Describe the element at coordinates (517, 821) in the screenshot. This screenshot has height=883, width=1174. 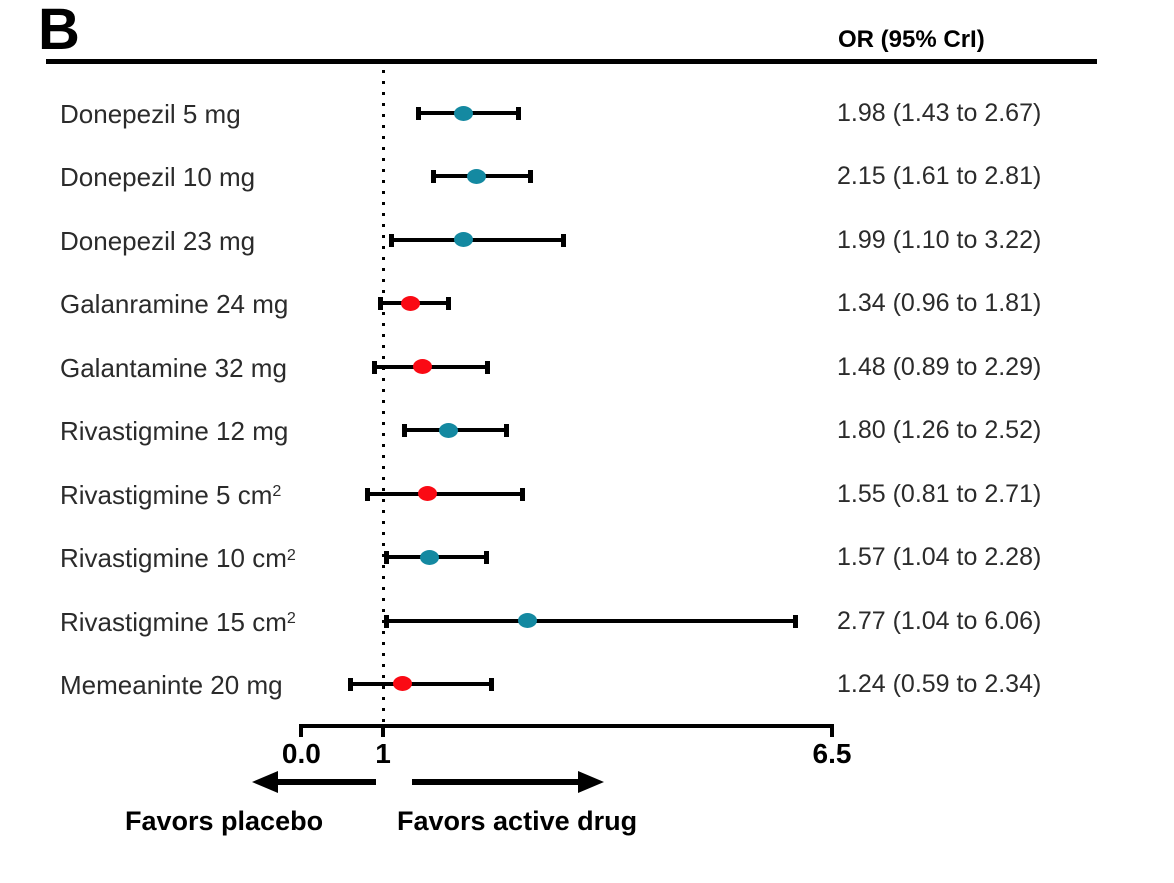
I see `favors-active-drug-label: Favors active drug` at that location.